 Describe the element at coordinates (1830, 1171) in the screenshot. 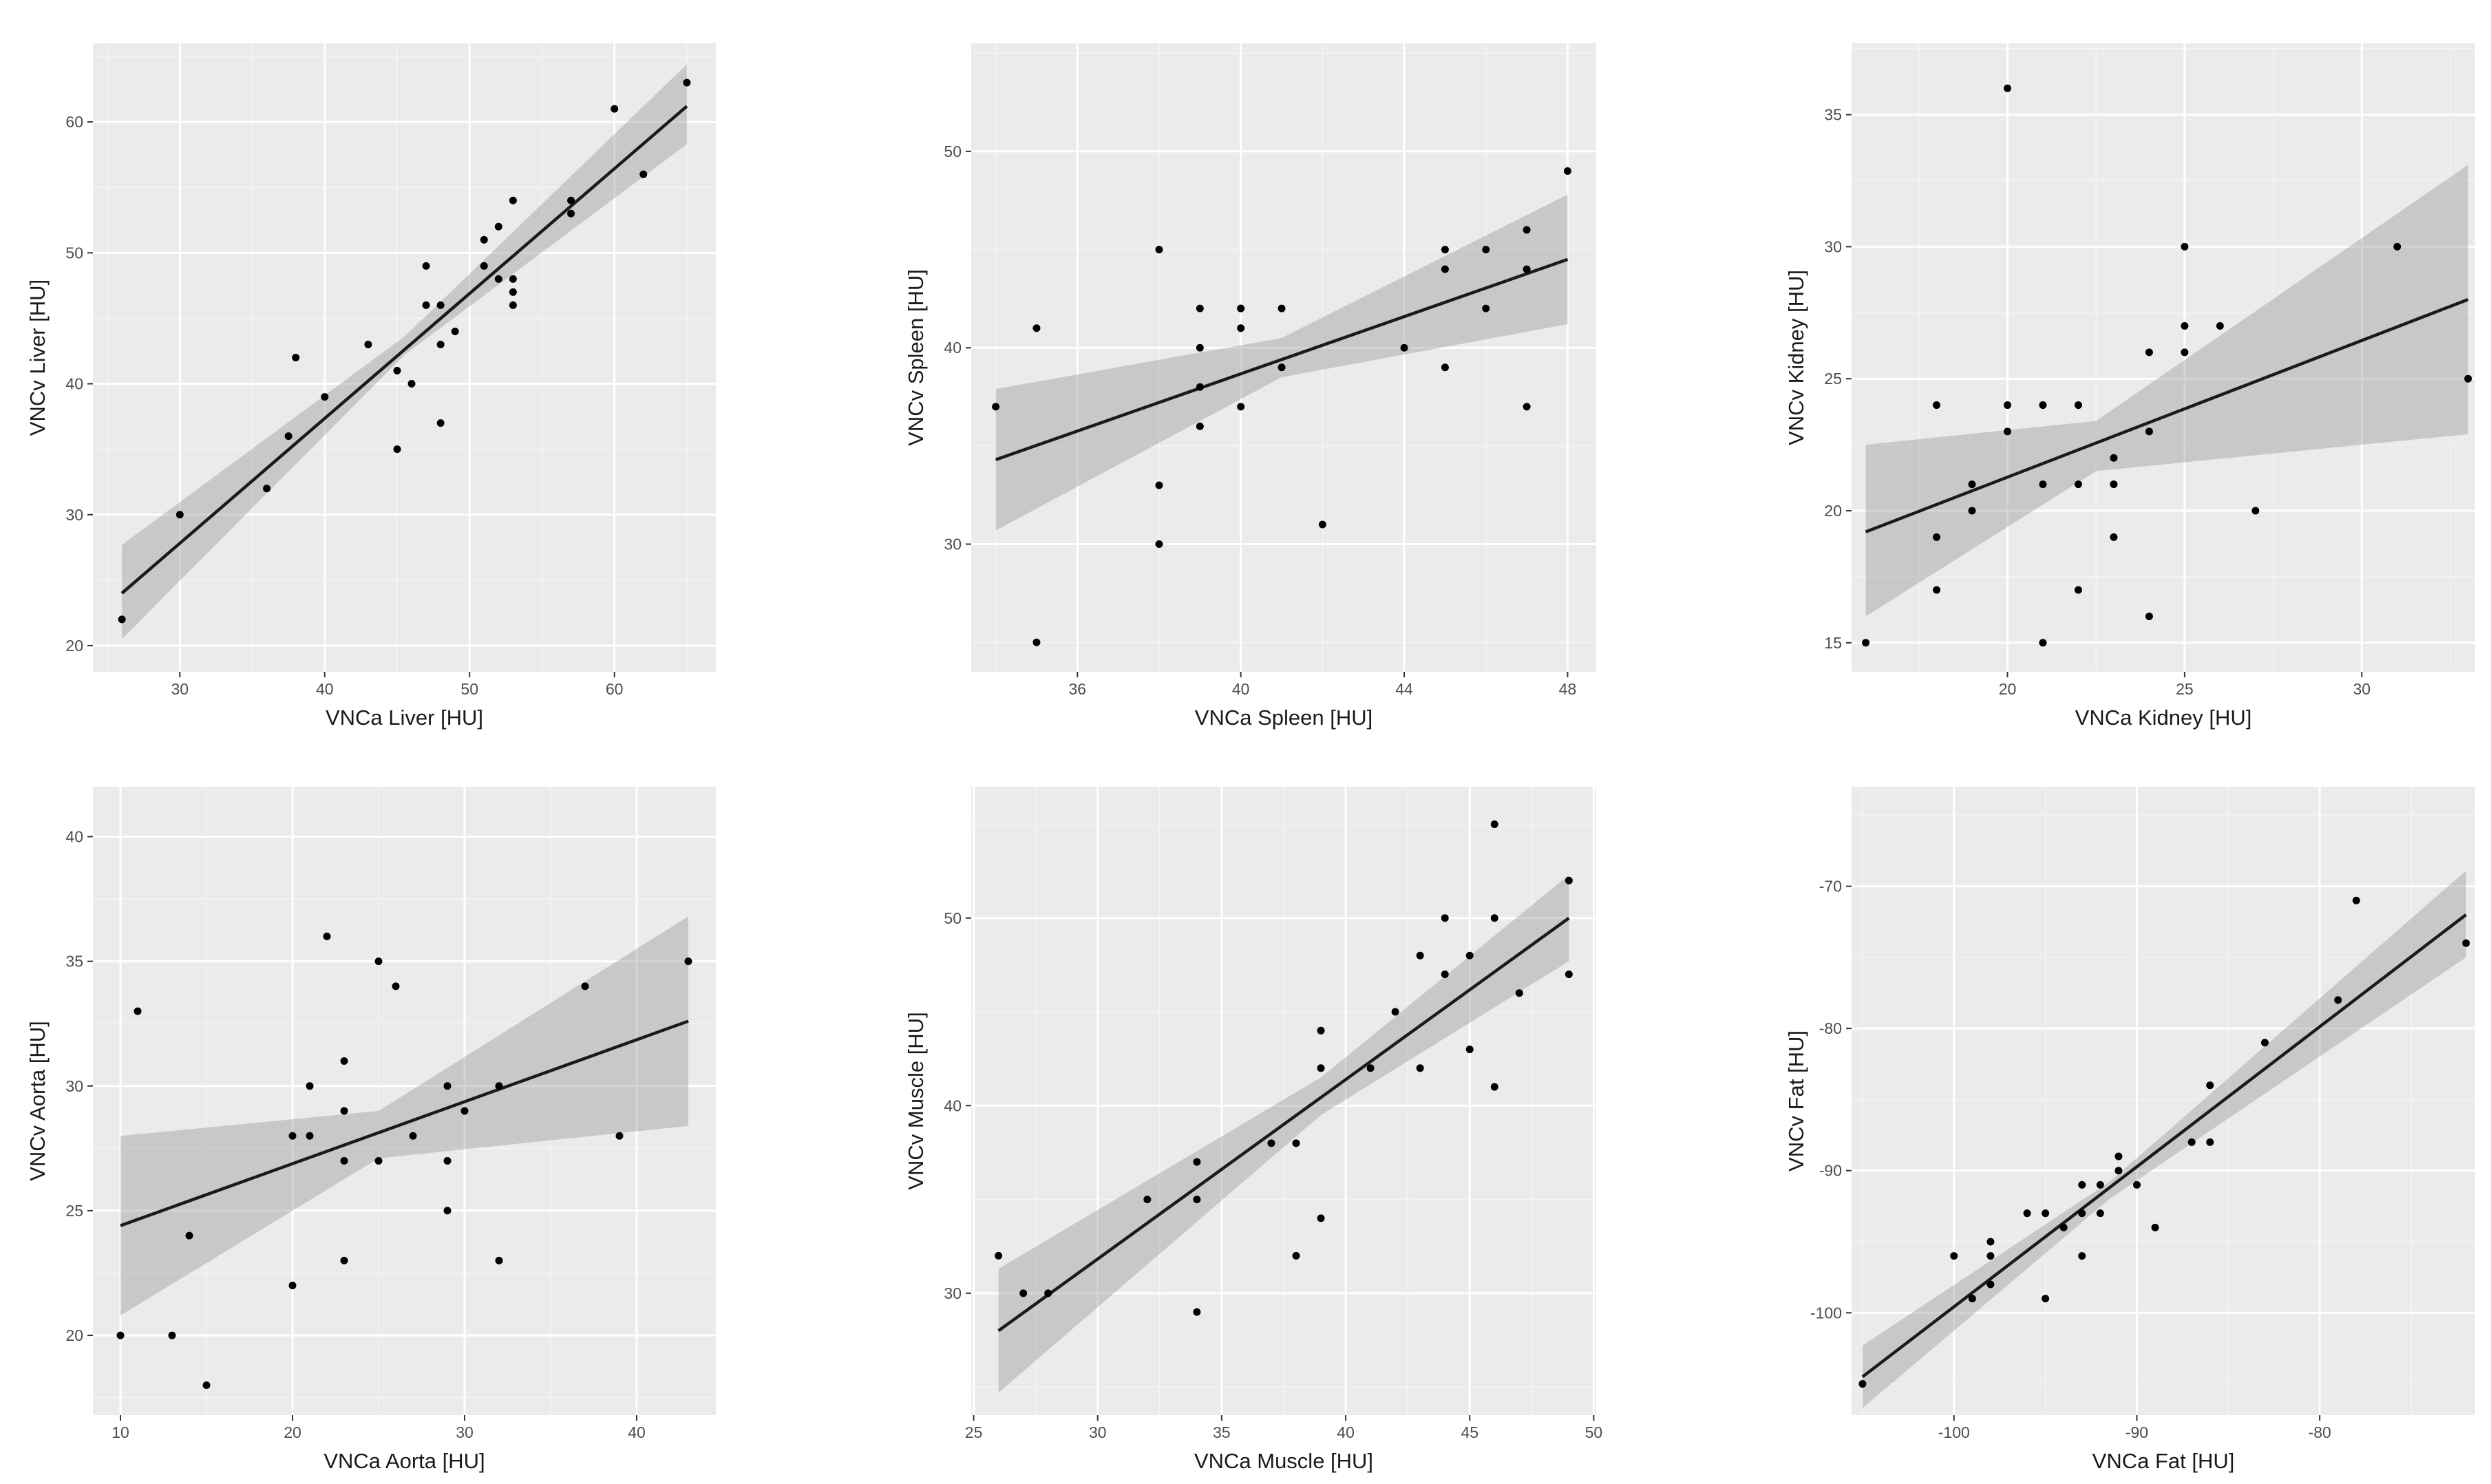

I see `y-tick-label: -90` at that location.